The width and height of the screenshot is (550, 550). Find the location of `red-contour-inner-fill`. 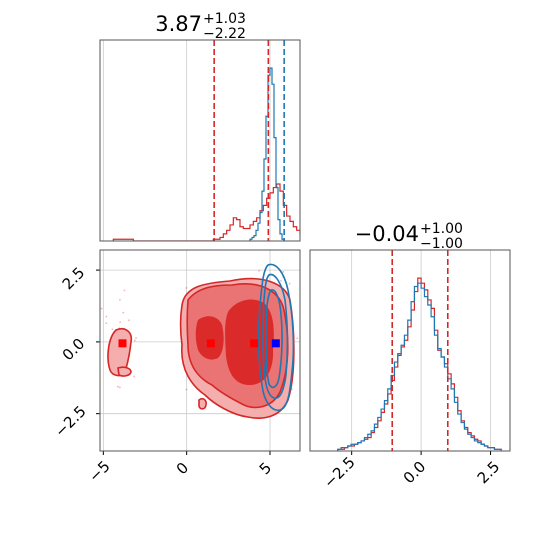

red-contour-inner-fill is located at coordinates (249, 342).